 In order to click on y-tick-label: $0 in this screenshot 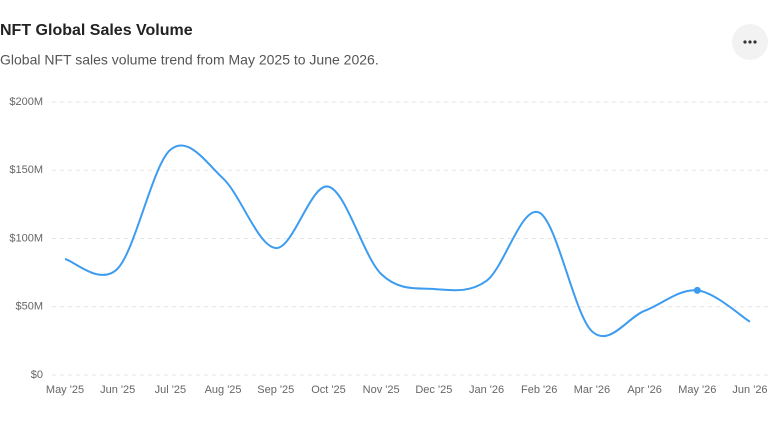, I will do `click(37, 375)`.